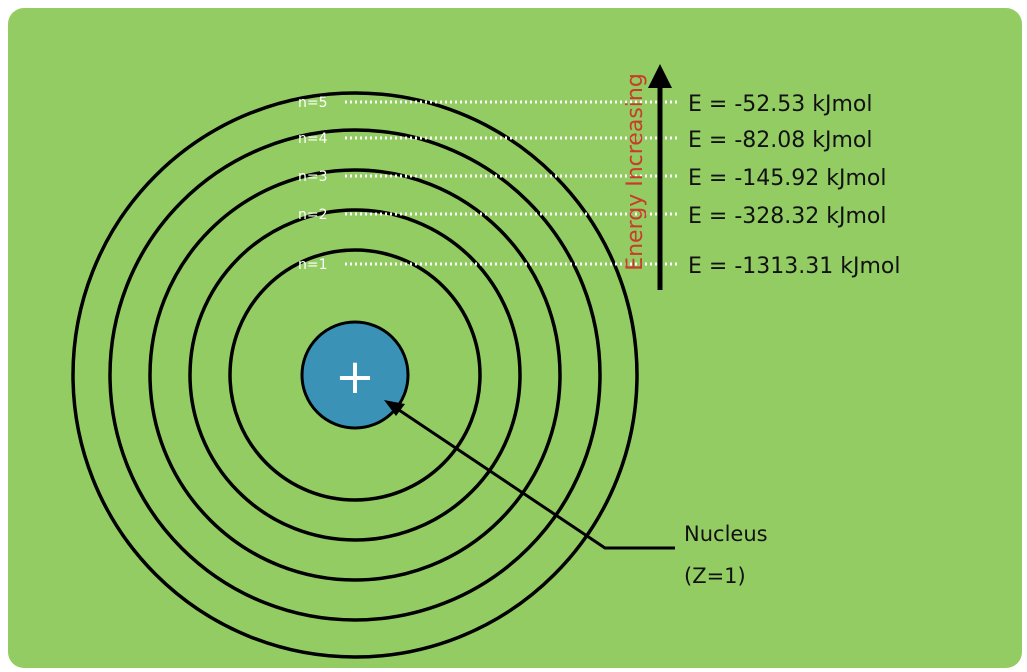 This screenshot has height=672, width=1027. I want to click on energy-label-n4: E = -82.08 kJmol, so click(780, 140).